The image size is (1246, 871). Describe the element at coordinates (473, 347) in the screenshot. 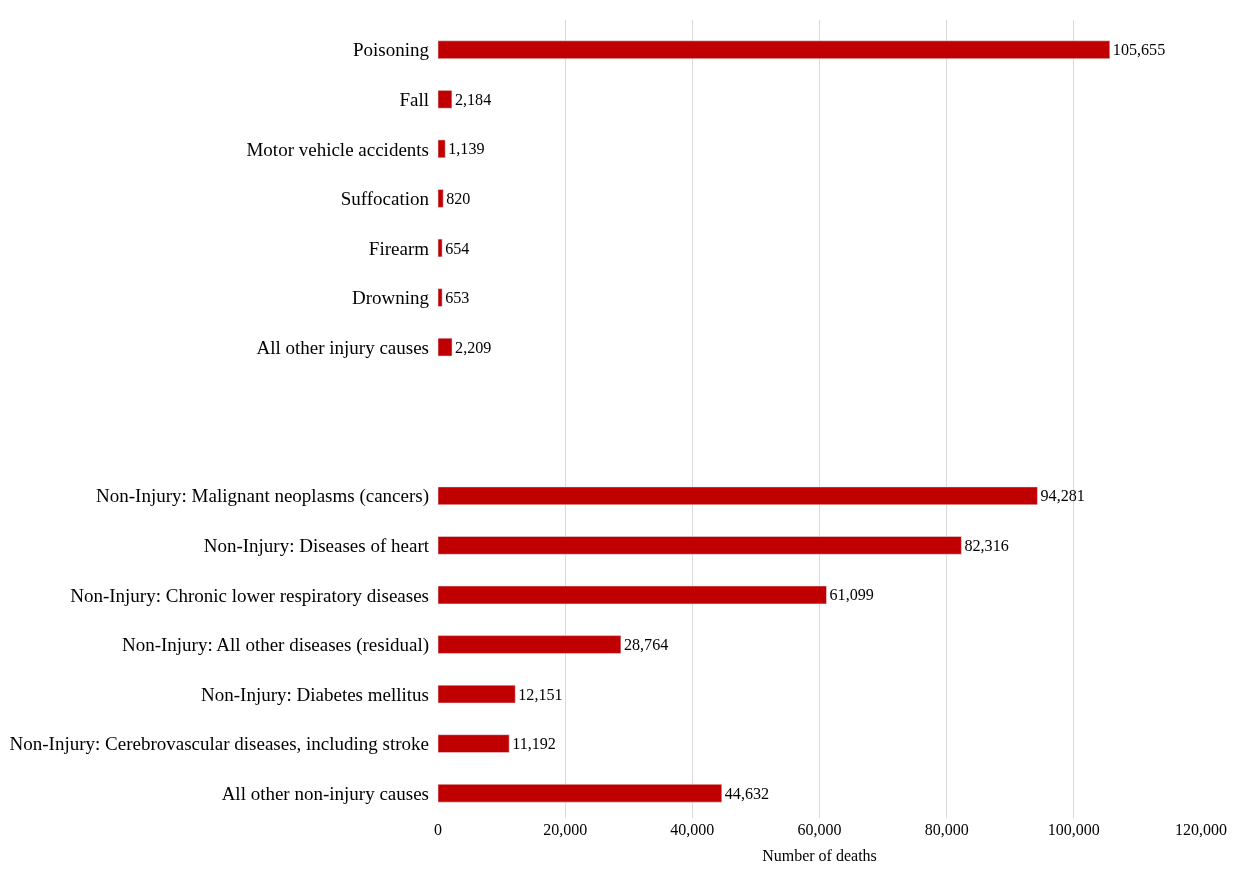

I see `data-label: 2,209` at that location.